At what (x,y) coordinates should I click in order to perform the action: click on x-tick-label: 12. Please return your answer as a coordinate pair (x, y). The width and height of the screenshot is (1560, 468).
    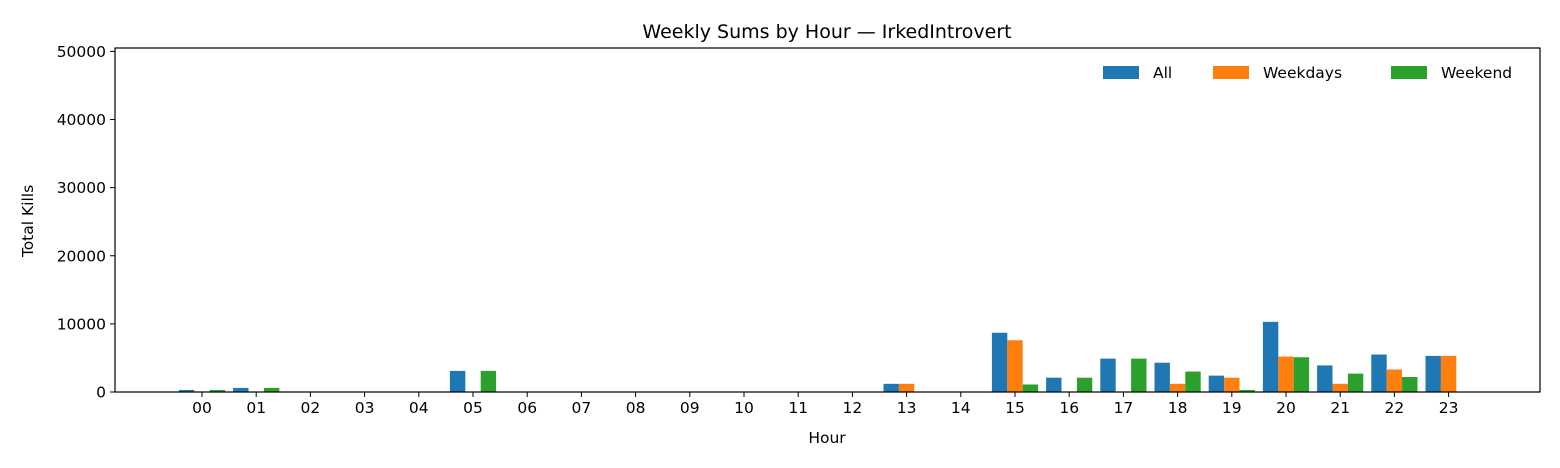
    Looking at the image, I should click on (853, 408).